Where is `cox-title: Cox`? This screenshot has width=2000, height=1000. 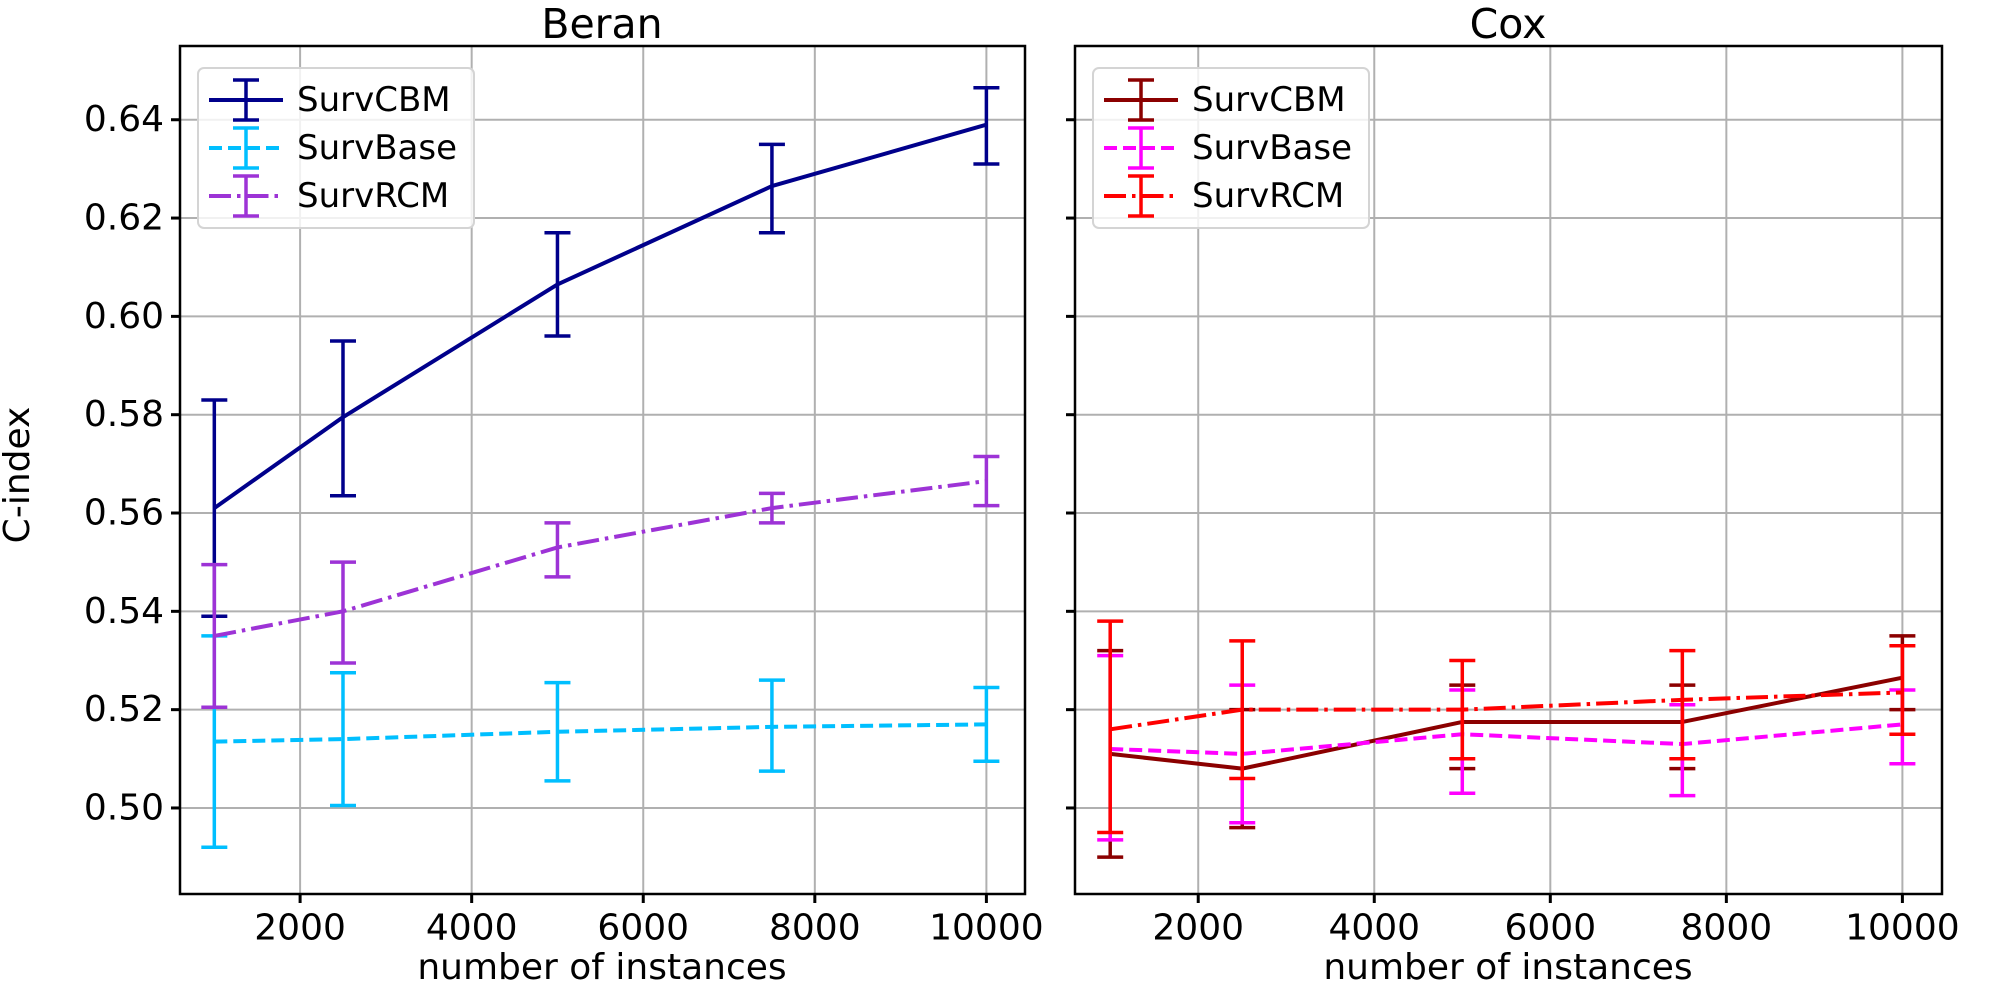 cox-title: Cox is located at coordinates (1508, 24).